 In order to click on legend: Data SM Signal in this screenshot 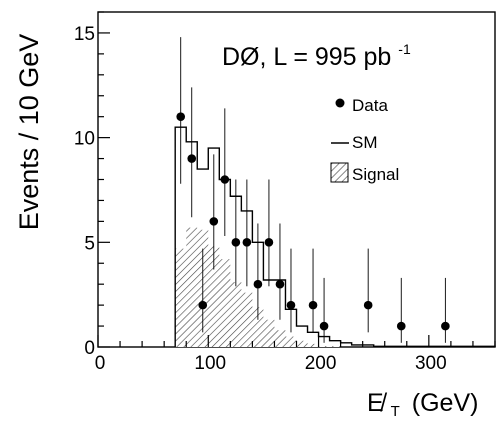, I will do `click(364, 140)`.